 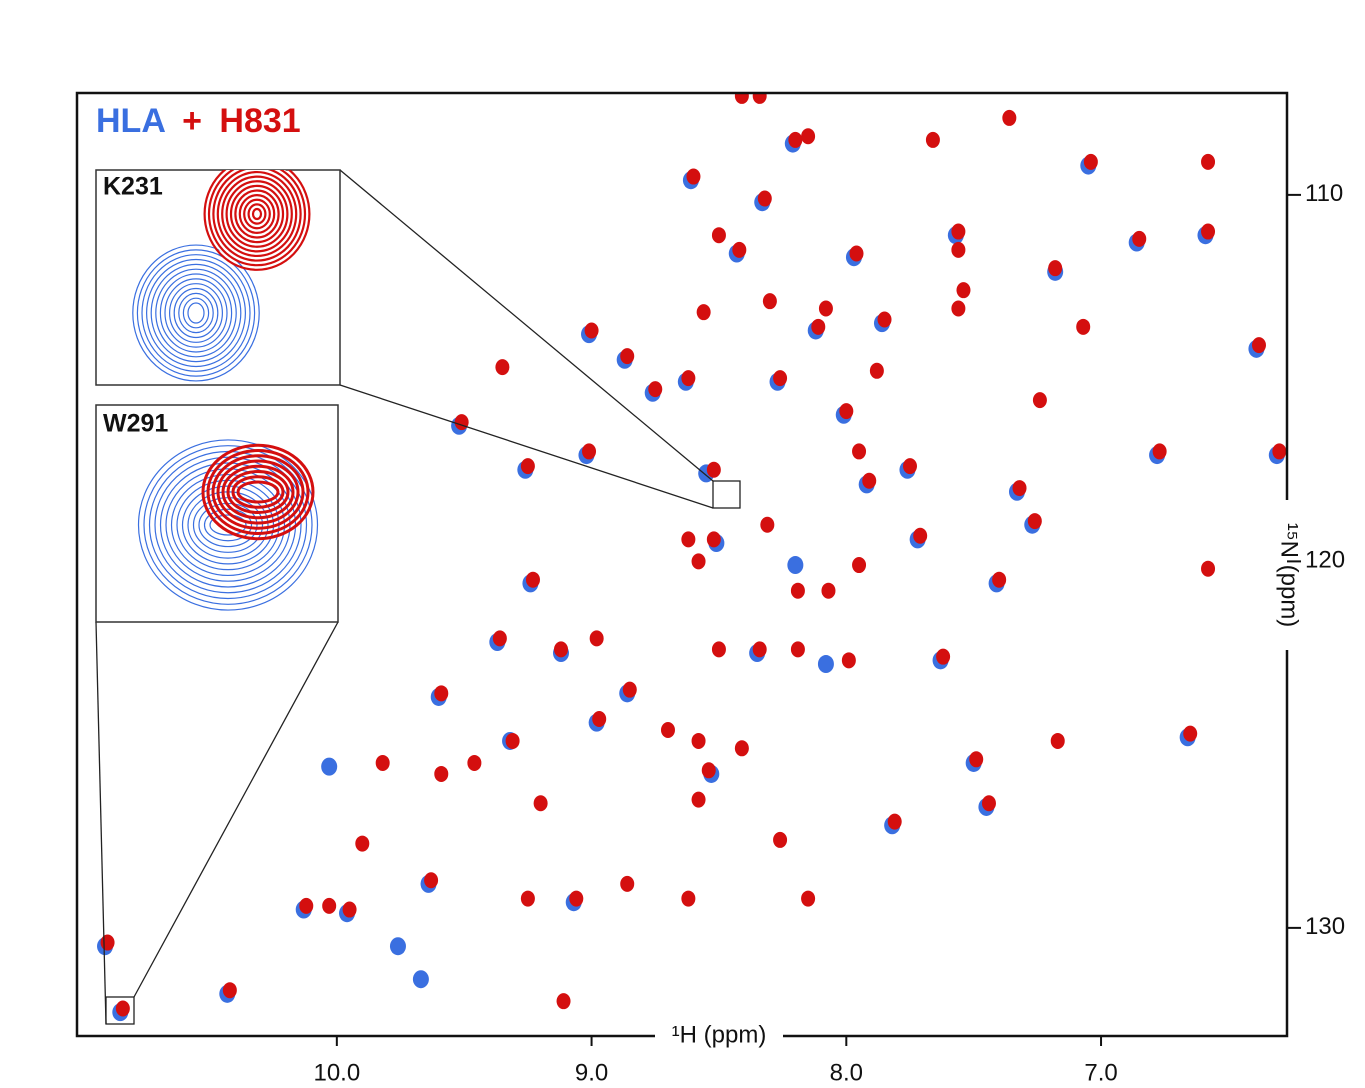 I want to click on y-axis-label: ¹⁵N (ppm), so click(x=1289, y=575).